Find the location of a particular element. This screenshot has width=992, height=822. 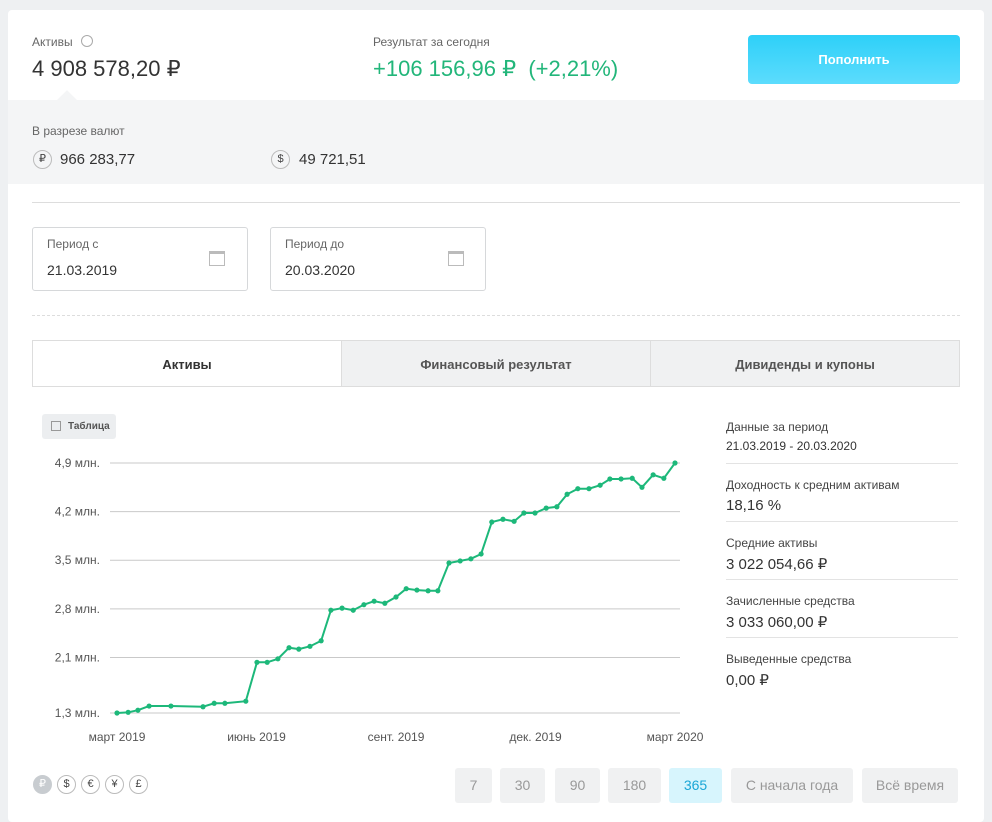

range-button: 30 is located at coordinates (522, 785).